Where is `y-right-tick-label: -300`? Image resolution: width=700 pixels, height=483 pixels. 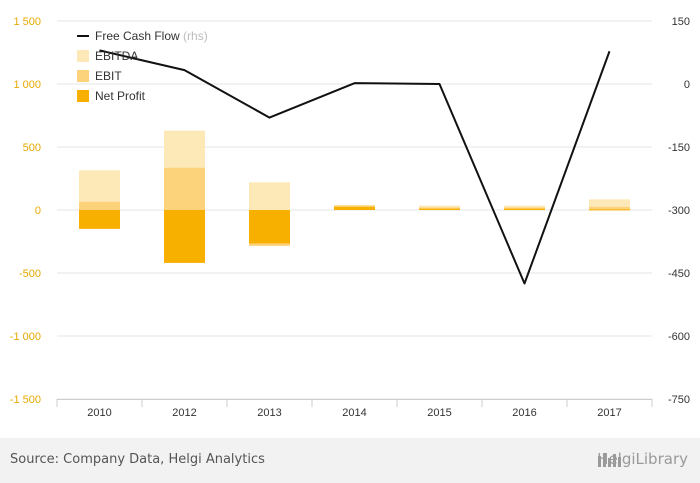
y-right-tick-label: -300 is located at coordinates (679, 211).